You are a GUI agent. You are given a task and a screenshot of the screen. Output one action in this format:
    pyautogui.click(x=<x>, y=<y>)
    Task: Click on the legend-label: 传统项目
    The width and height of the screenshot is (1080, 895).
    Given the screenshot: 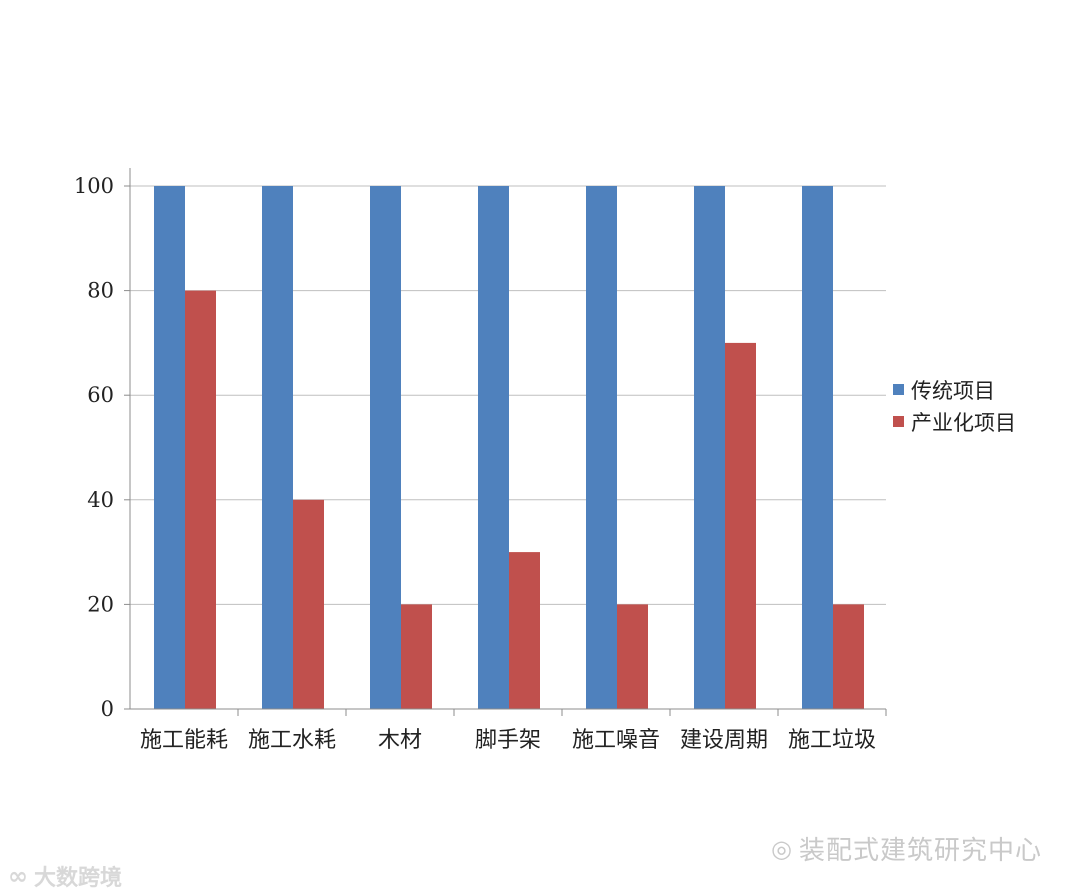 What is the action you would take?
    pyautogui.click(x=953, y=391)
    